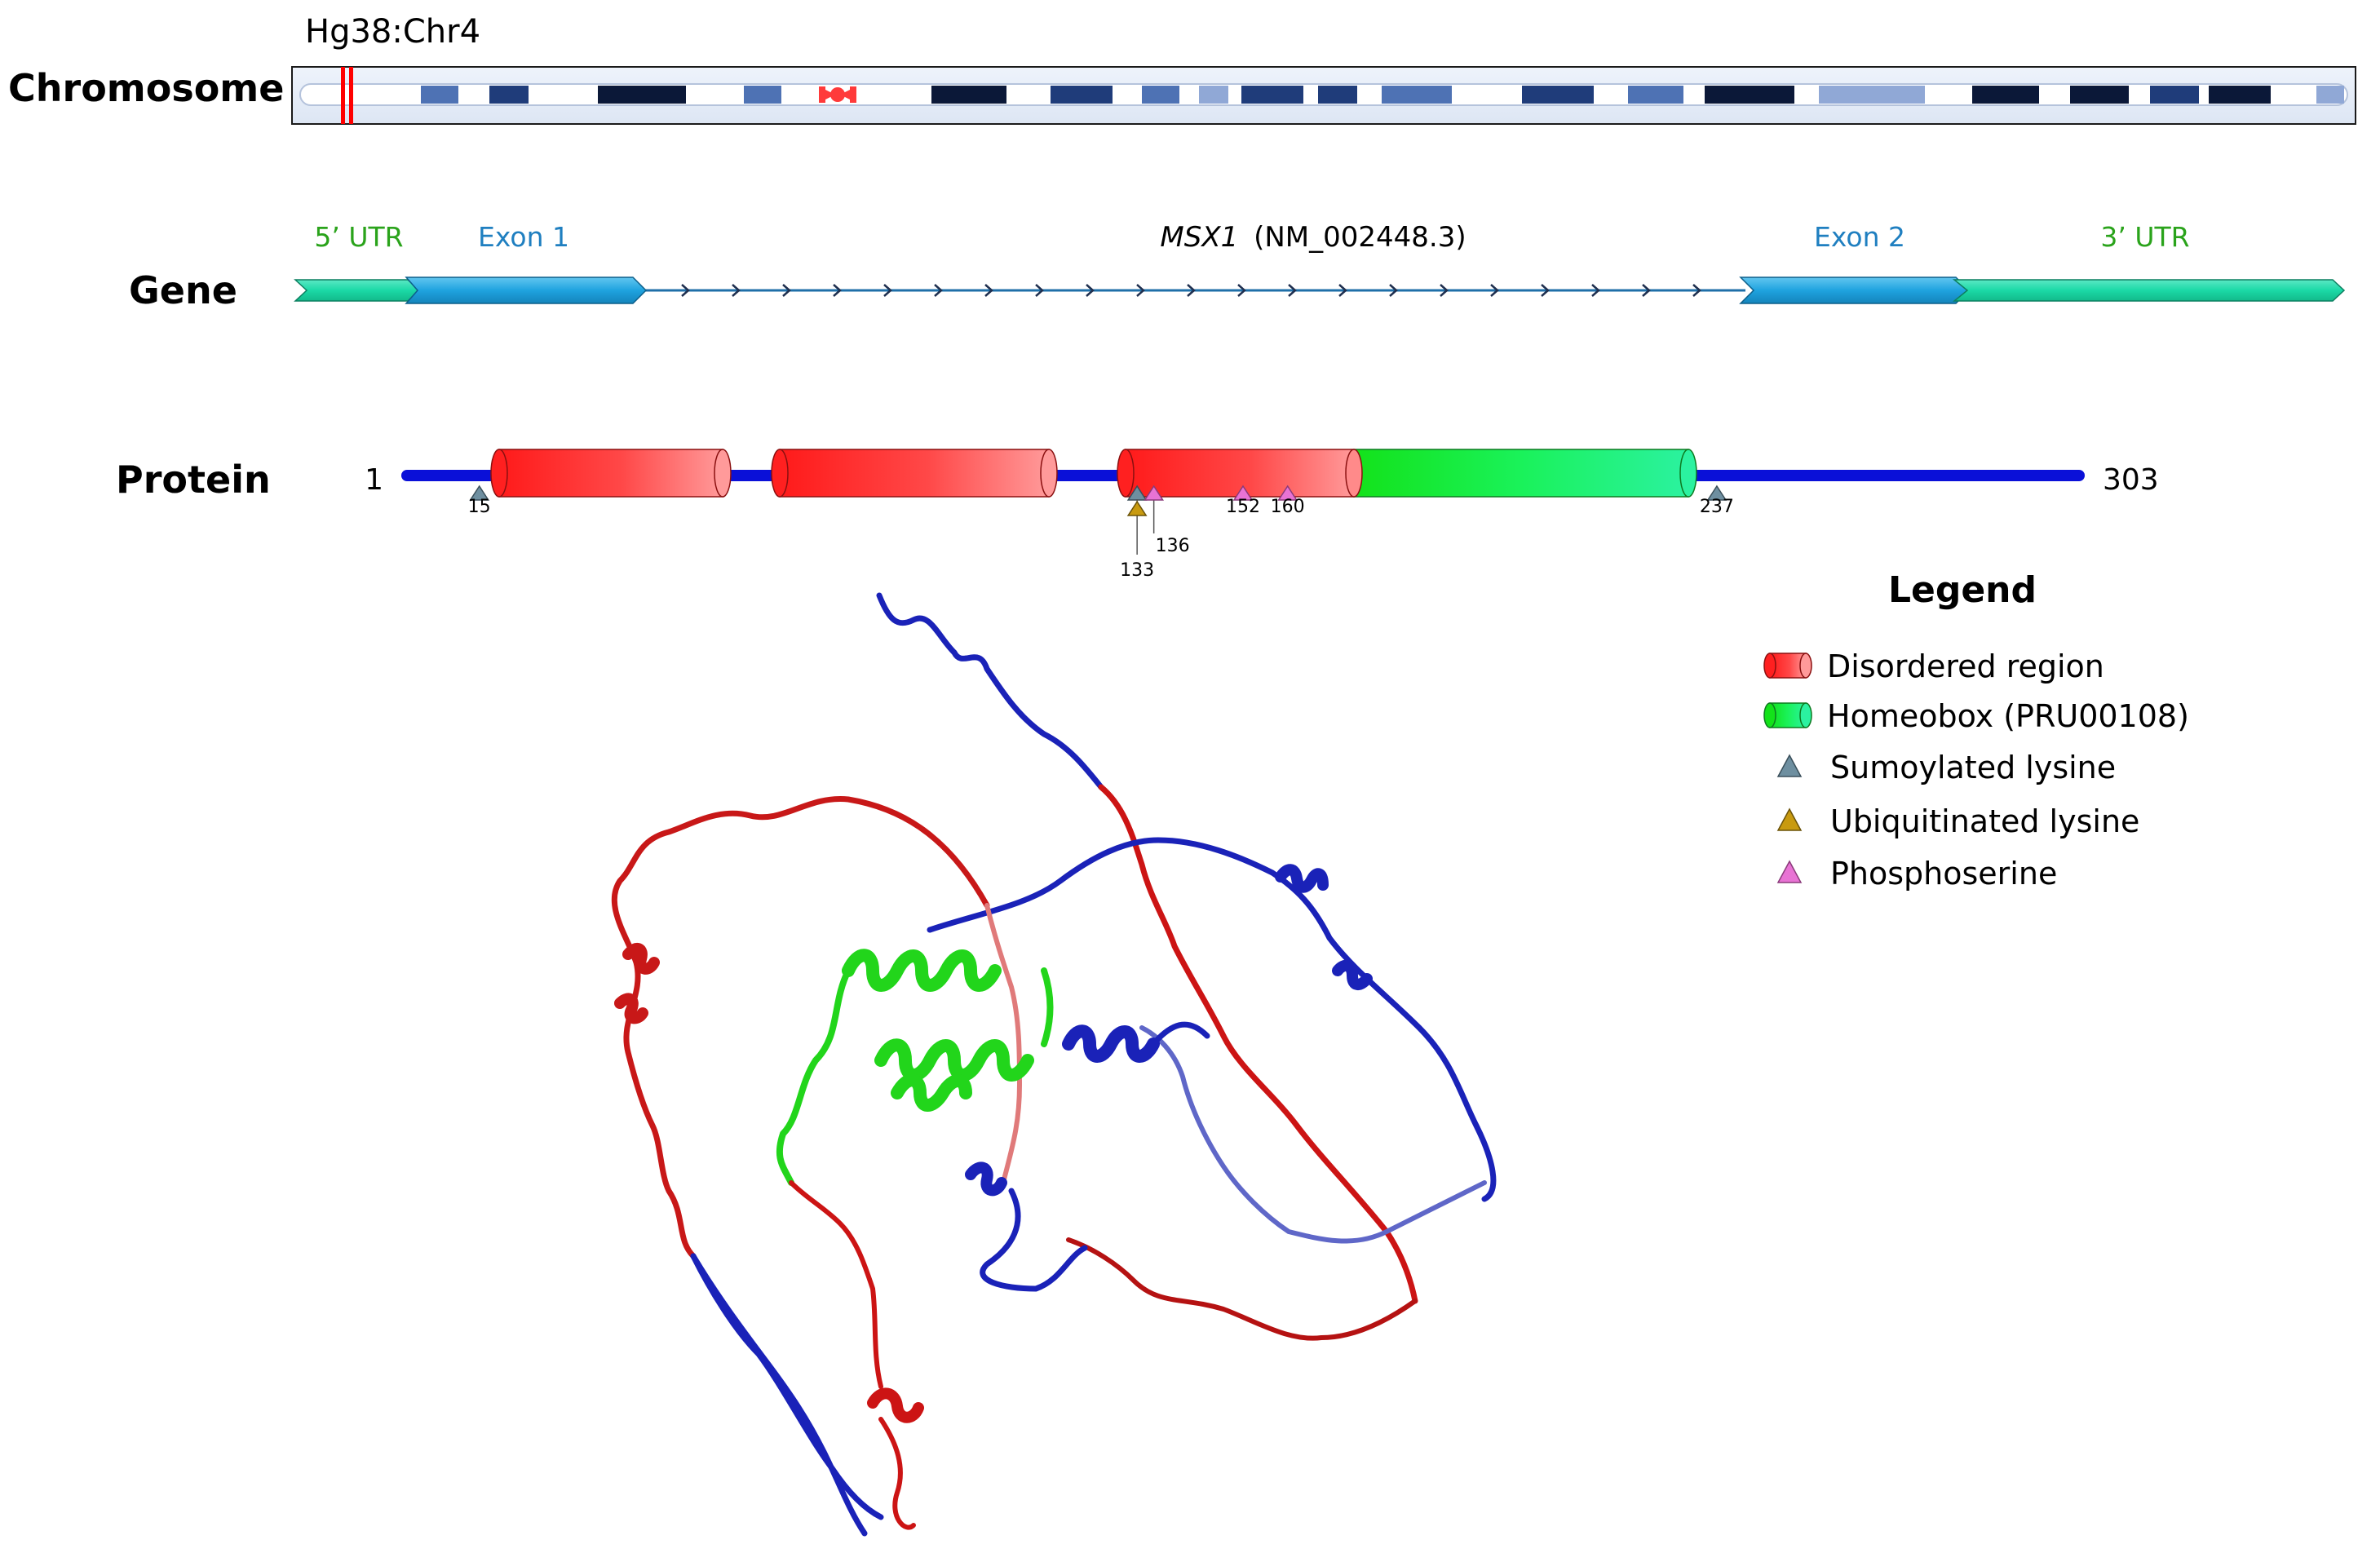 This screenshot has width=2380, height=1553. I want to click on sumo-site-marker, so click(1717, 492).